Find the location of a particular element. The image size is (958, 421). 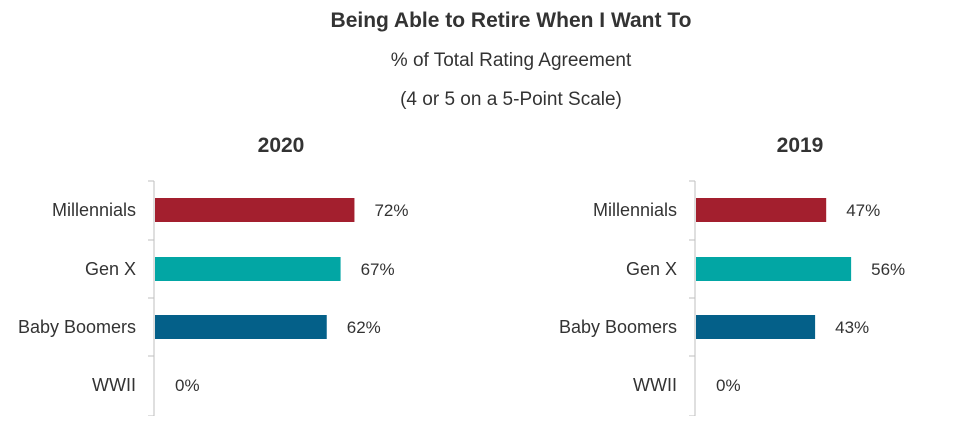

data-label: 47% is located at coordinates (863, 210).